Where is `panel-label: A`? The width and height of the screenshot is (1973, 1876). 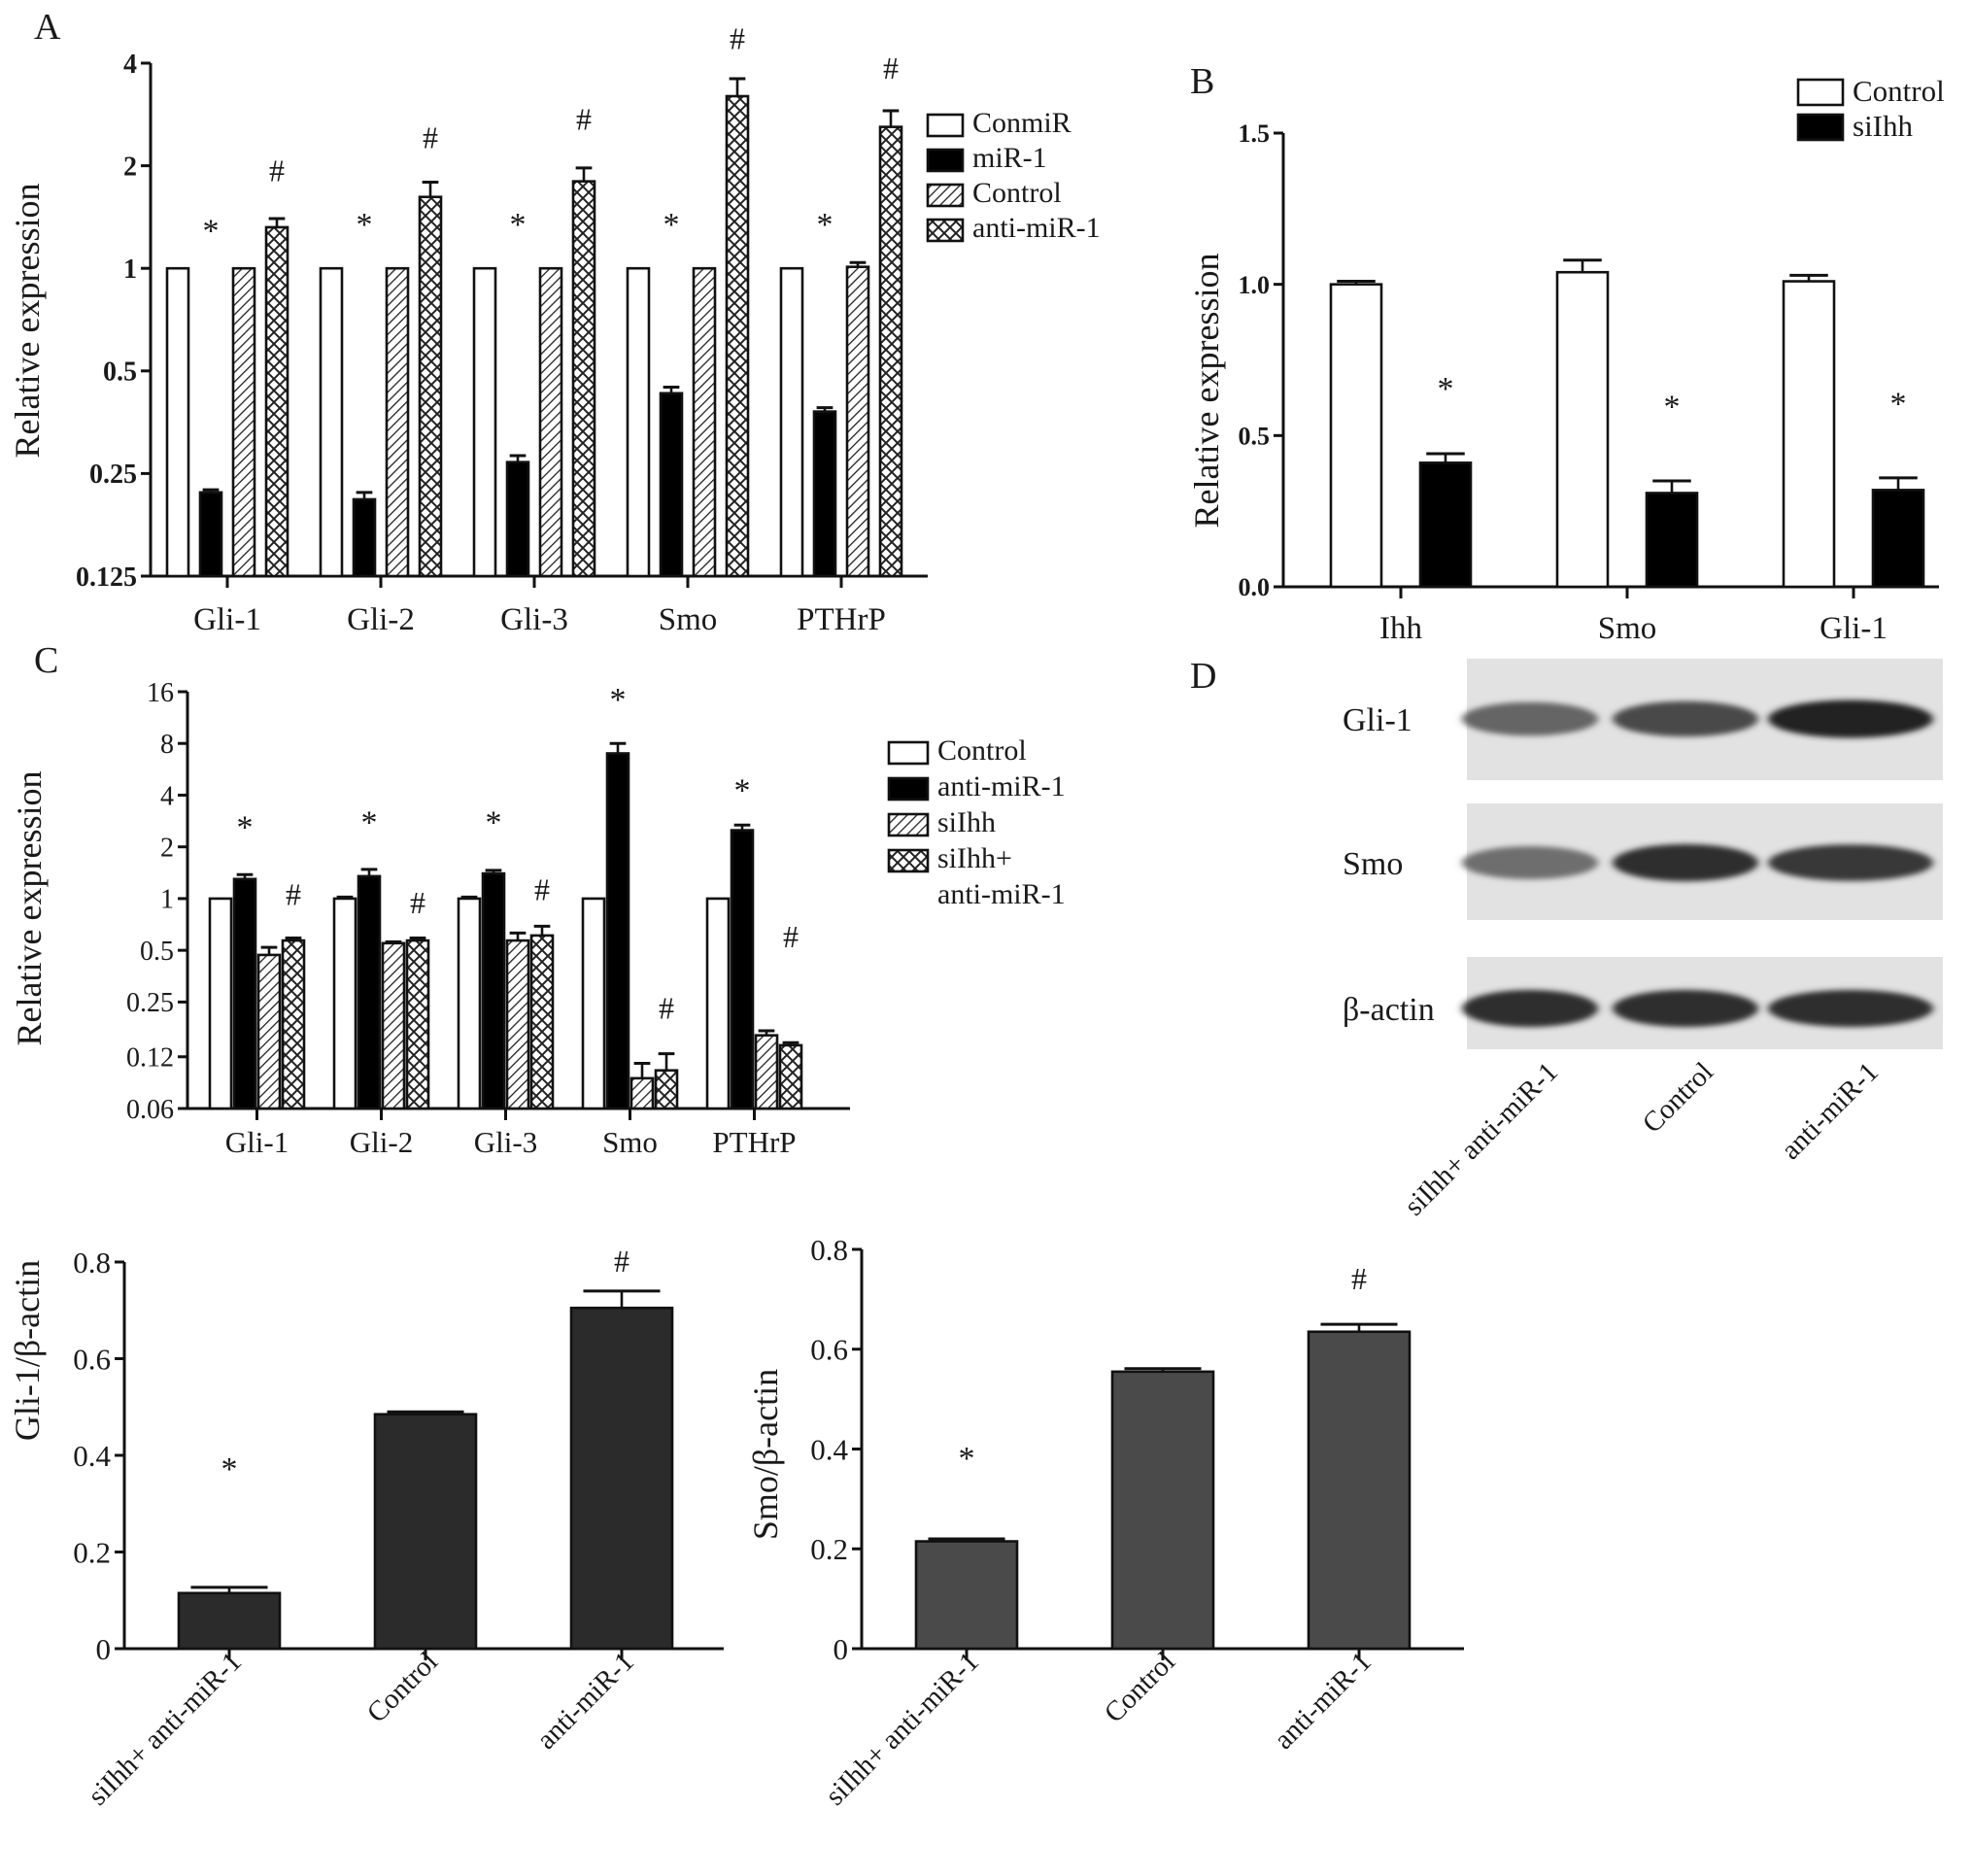 panel-label: A is located at coordinates (47, 27).